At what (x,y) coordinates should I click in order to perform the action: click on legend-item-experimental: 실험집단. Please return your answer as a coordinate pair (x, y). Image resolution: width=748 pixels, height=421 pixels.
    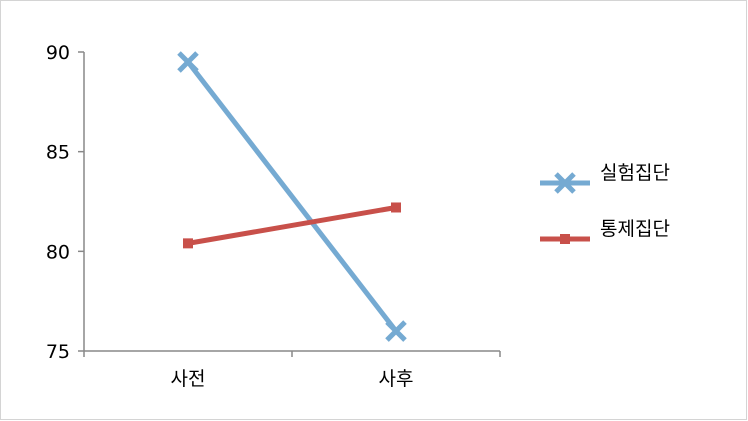
    Looking at the image, I should click on (605, 178).